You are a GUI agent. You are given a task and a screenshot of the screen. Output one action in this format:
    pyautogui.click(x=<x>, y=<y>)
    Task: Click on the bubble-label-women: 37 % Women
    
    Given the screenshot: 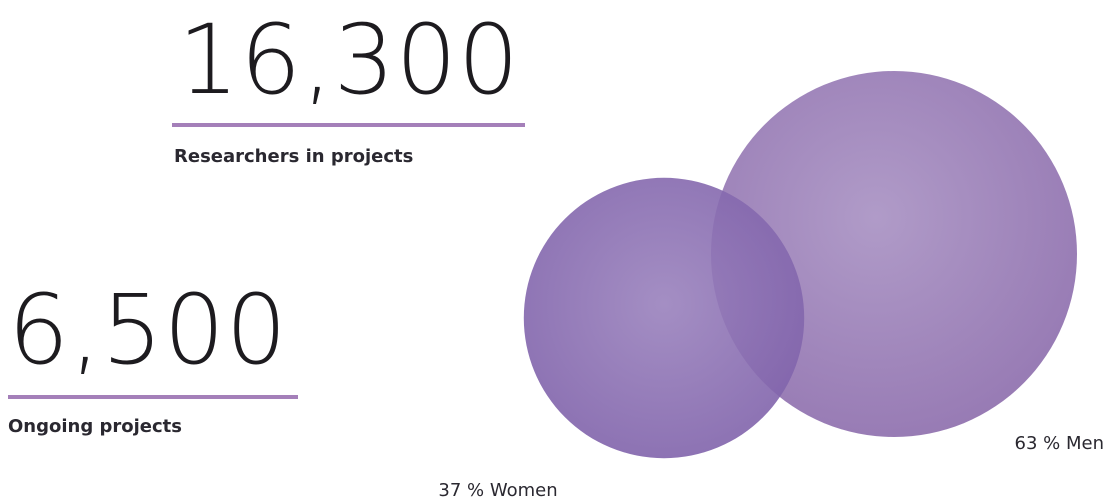 What is the action you would take?
    pyautogui.click(x=497, y=490)
    